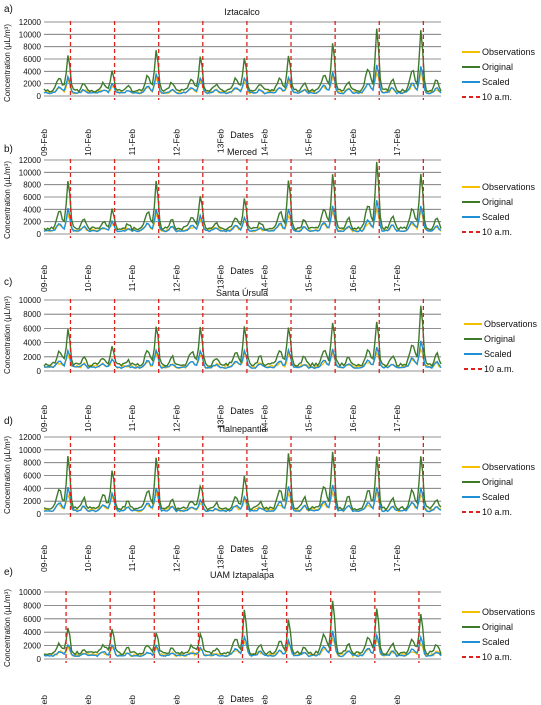 This screenshot has height=705, width=541. I want to click on panel-e-label: e), so click(8, 572).